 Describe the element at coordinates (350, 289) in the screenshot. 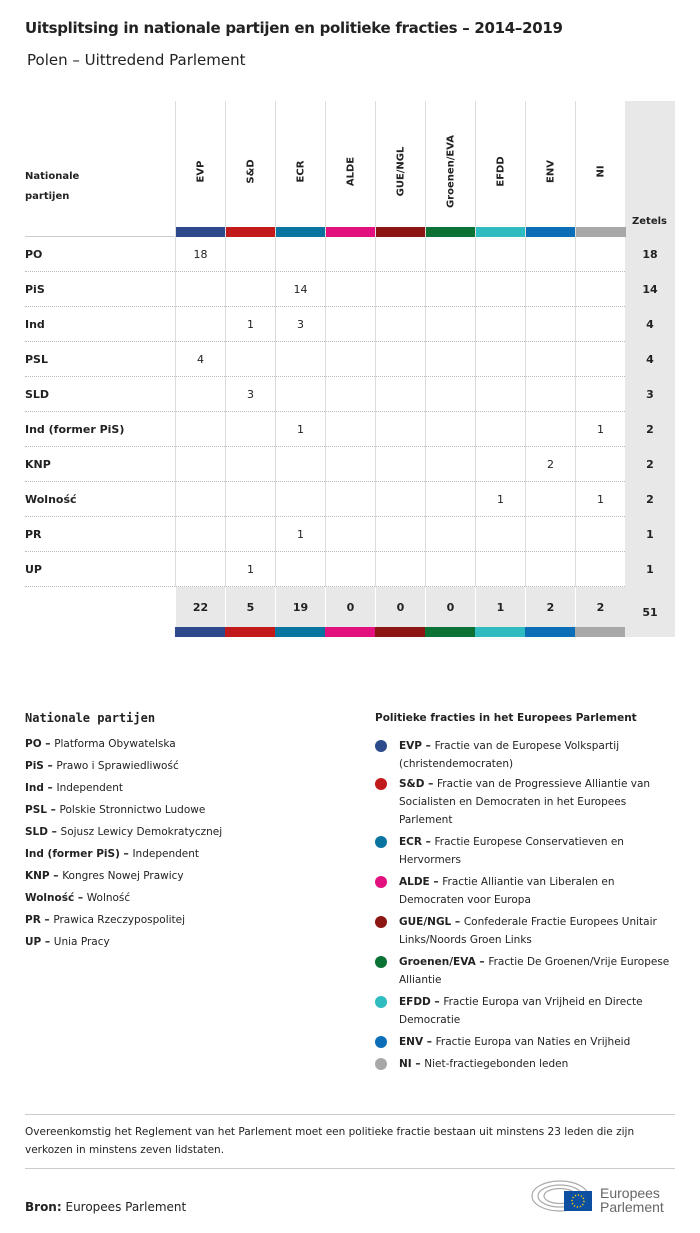

I see `table-row: PiS 14 14` at that location.